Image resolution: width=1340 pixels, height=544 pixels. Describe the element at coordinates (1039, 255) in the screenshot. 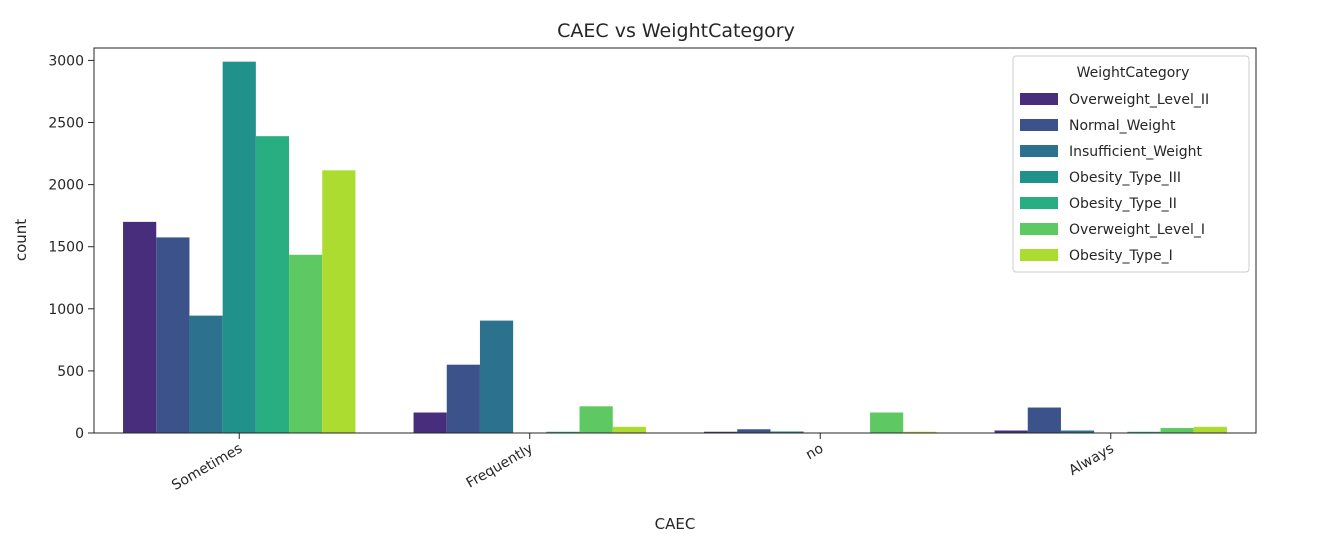

I see `legend-swatch-Obesity_Type_I` at that location.